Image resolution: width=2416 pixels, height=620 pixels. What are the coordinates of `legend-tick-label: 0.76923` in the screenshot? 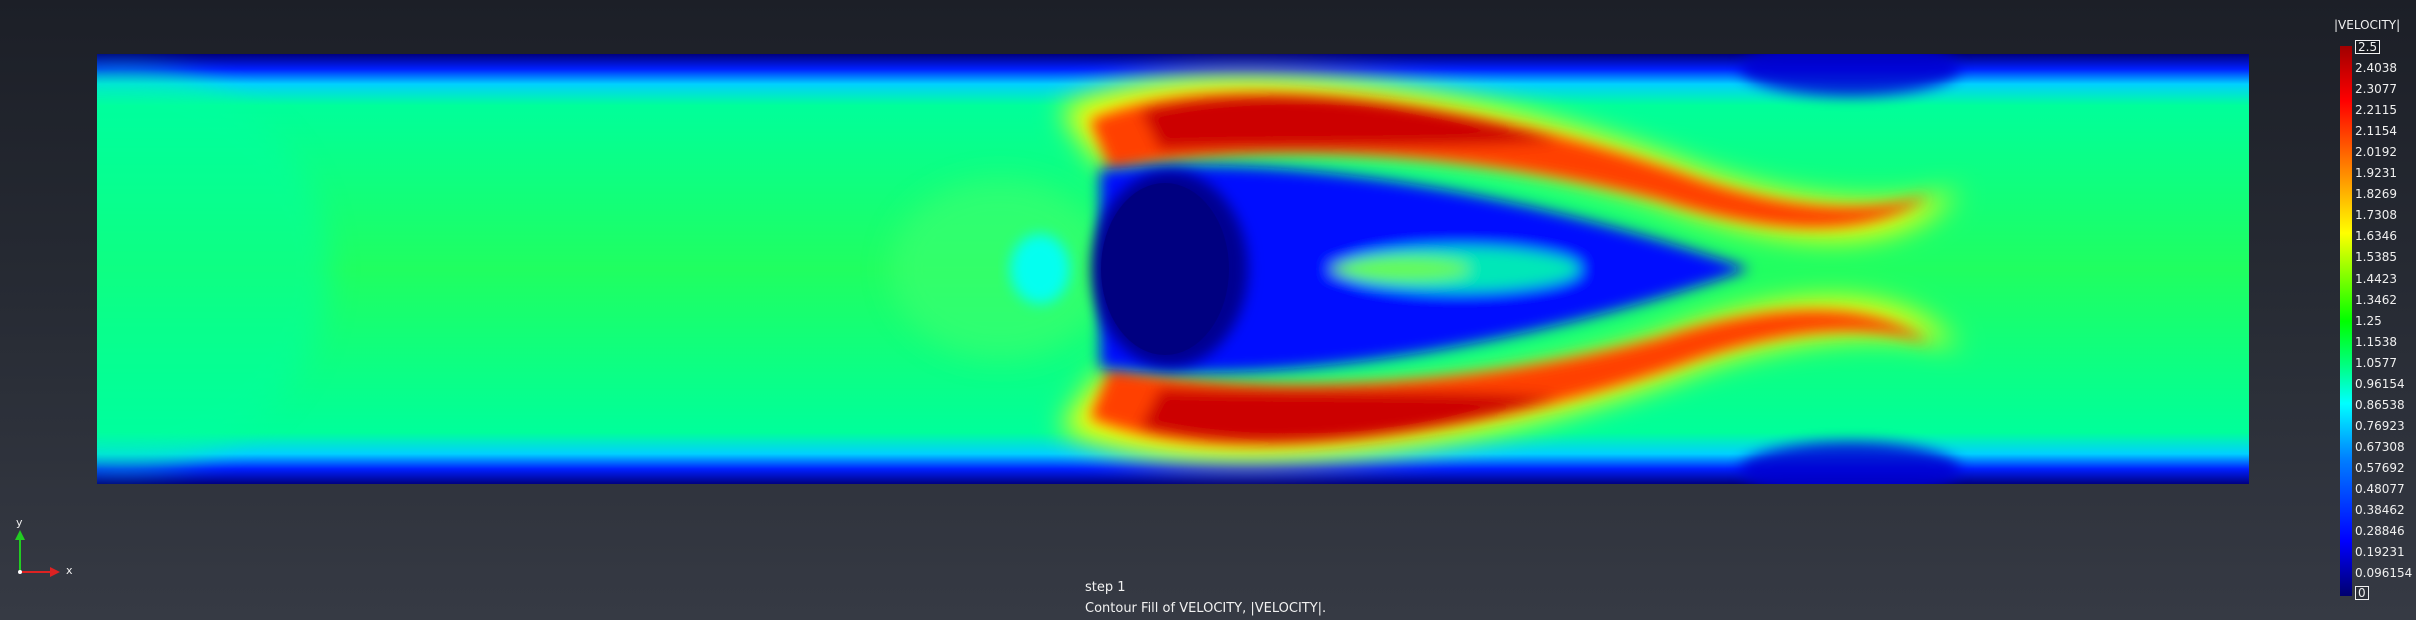 It's located at (2380, 425).